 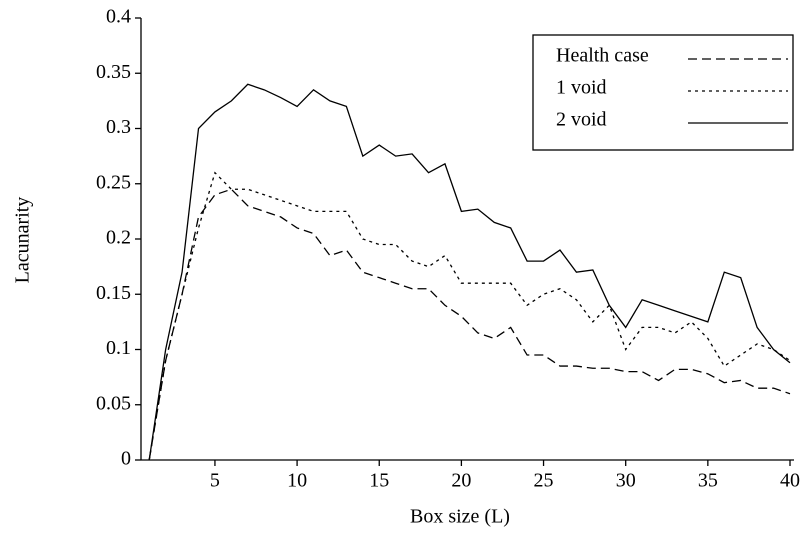 I want to click on x-tick-label: 35, so click(x=708, y=481).